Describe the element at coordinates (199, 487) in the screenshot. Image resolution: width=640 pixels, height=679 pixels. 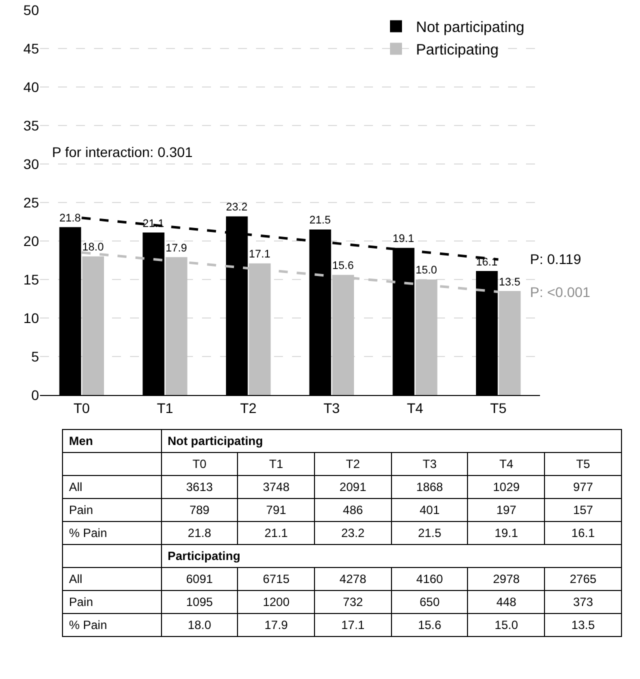
I see `data-label: 3613` at that location.